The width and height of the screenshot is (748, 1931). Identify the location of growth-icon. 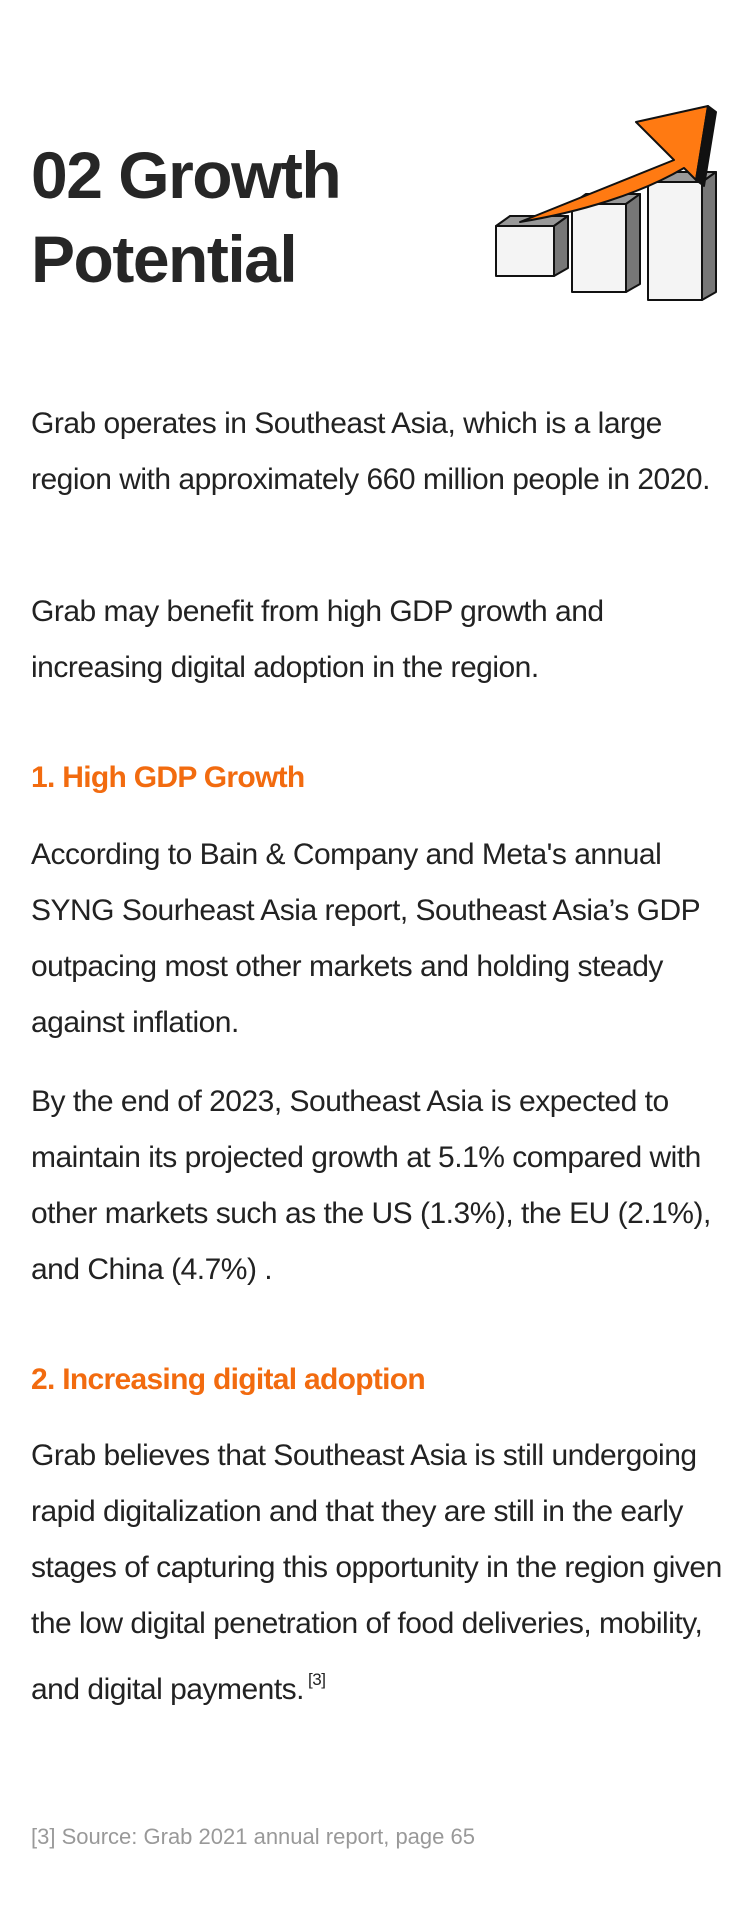
(606, 203).